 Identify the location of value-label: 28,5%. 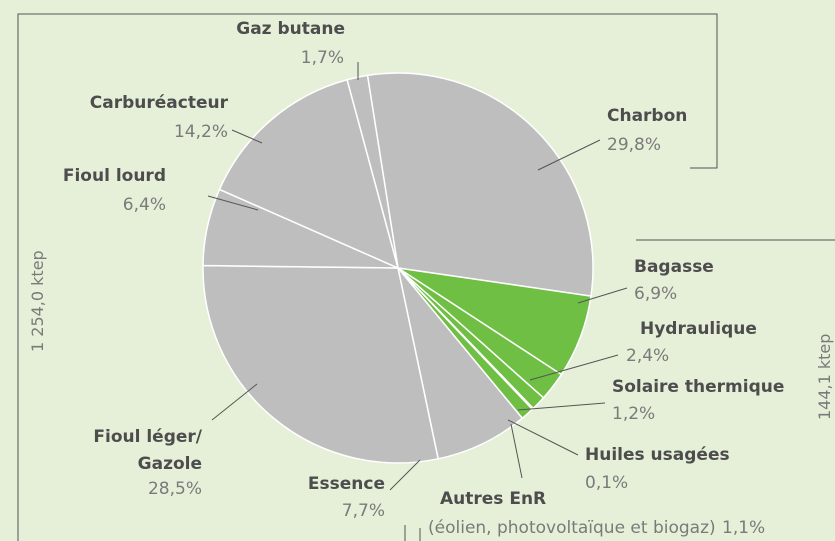
(174, 489).